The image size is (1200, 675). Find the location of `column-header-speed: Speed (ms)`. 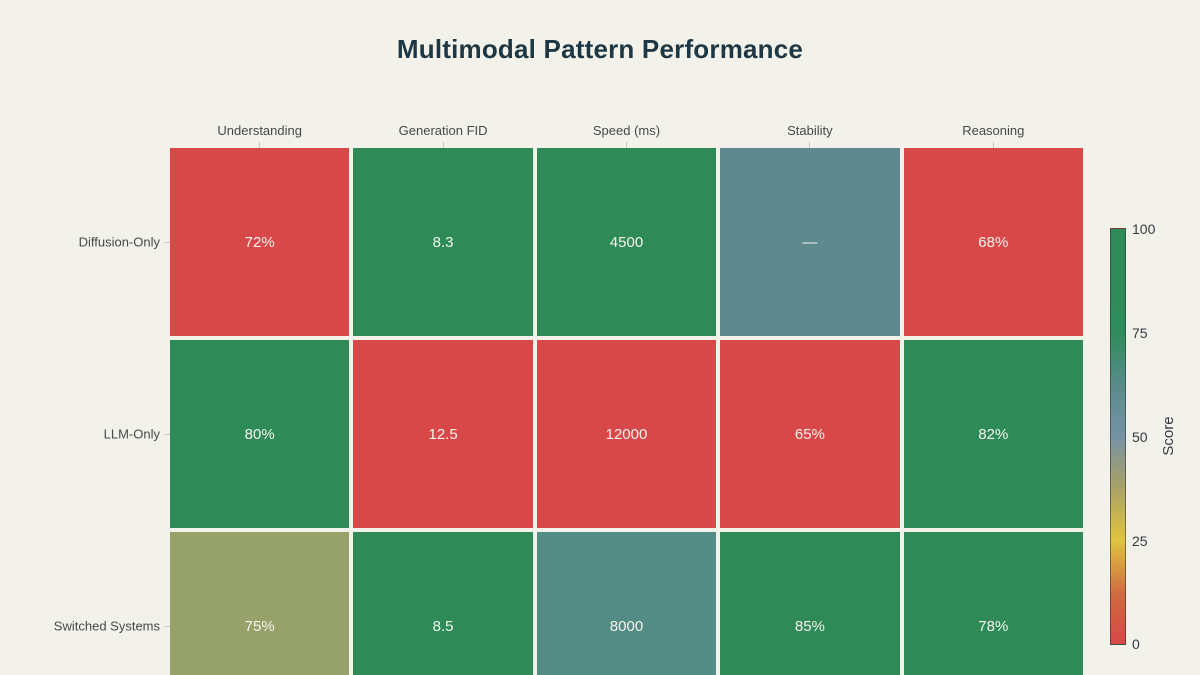

column-header-speed: Speed (ms) is located at coordinates (626, 130).